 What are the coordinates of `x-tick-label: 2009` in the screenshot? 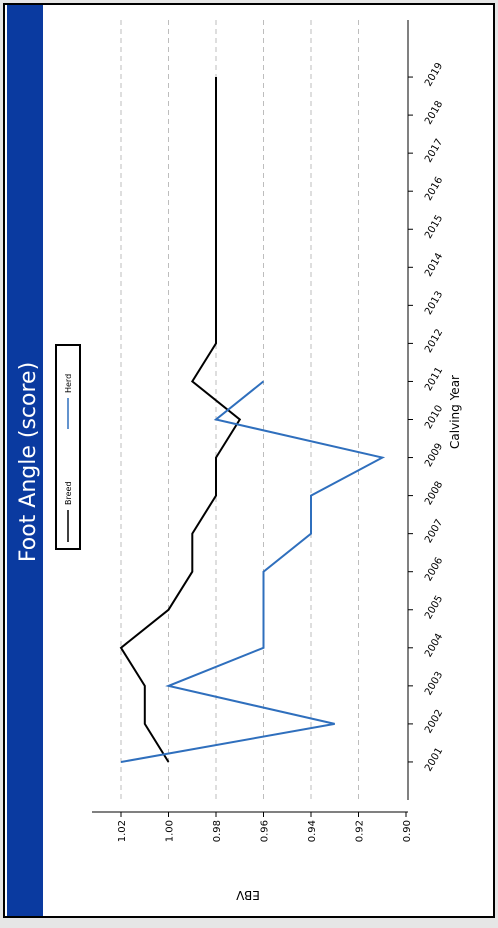 It's located at (434, 456).